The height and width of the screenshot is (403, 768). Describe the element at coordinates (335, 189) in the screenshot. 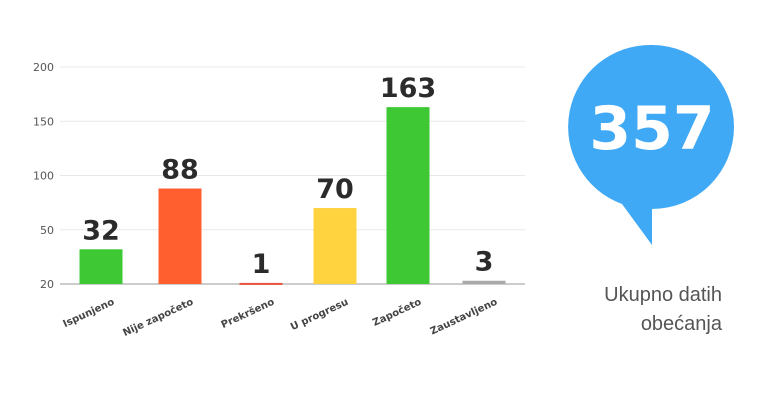

I see `data-label: 70` at that location.